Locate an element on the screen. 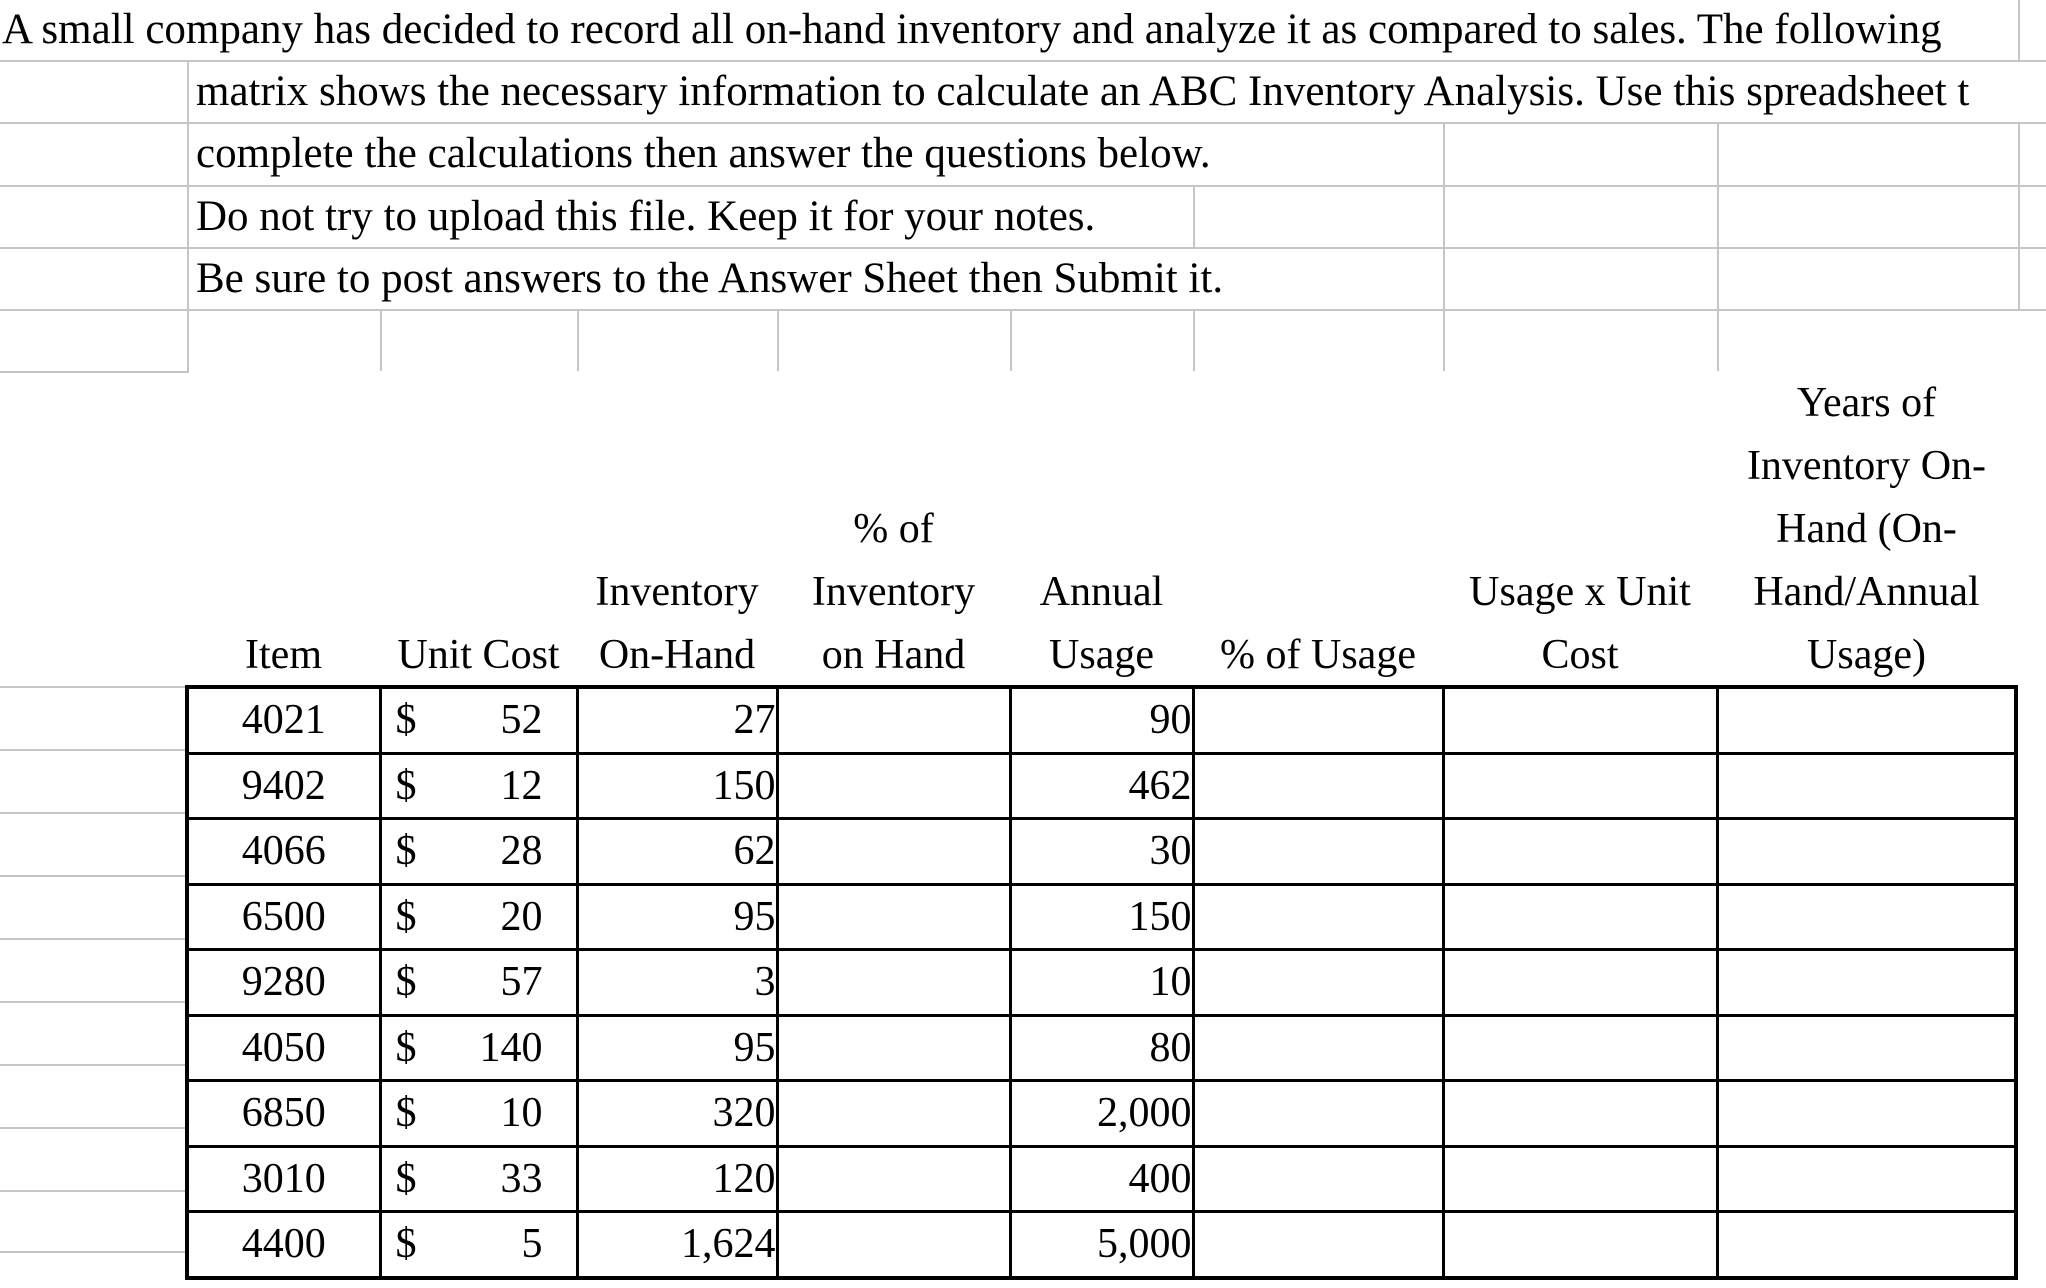 The image size is (2046, 1288). cell-inventory-on-hand: 27 is located at coordinates (677, 720).